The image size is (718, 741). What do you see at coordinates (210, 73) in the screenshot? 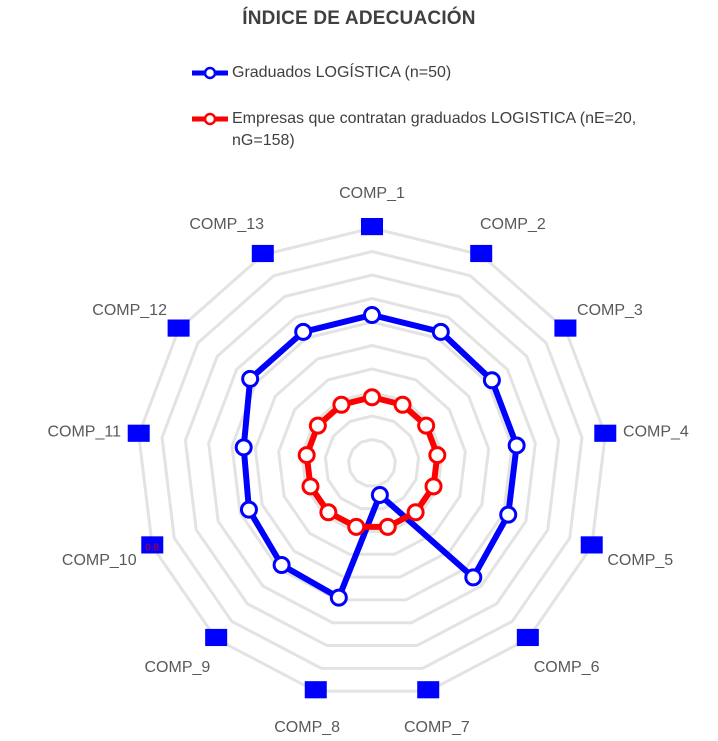
I see `legend-swatch-graduados` at bounding box center [210, 73].